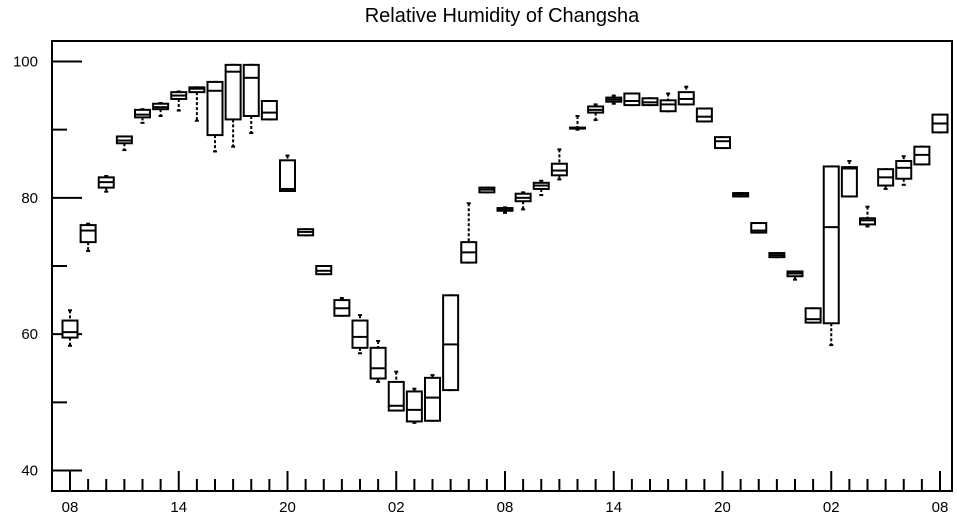 Image resolution: width=957 pixels, height=520 pixels. Describe the element at coordinates (29, 471) in the screenshot. I see `y-tick-label: 40` at that location.